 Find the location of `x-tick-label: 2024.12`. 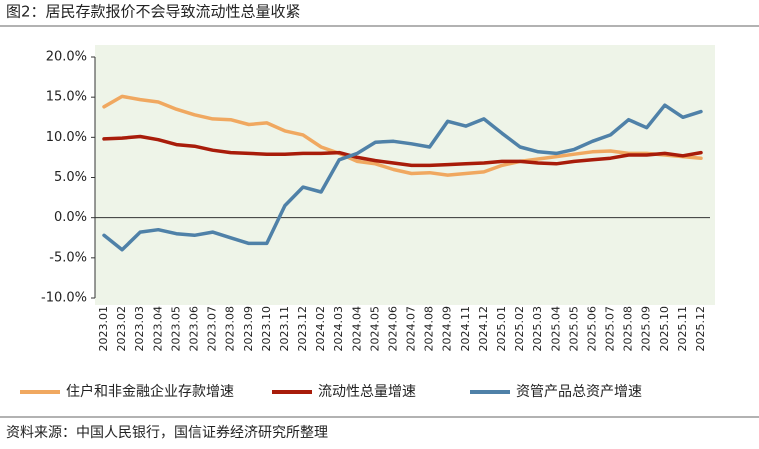

x-tick-label: 2024.12 is located at coordinates (483, 329).